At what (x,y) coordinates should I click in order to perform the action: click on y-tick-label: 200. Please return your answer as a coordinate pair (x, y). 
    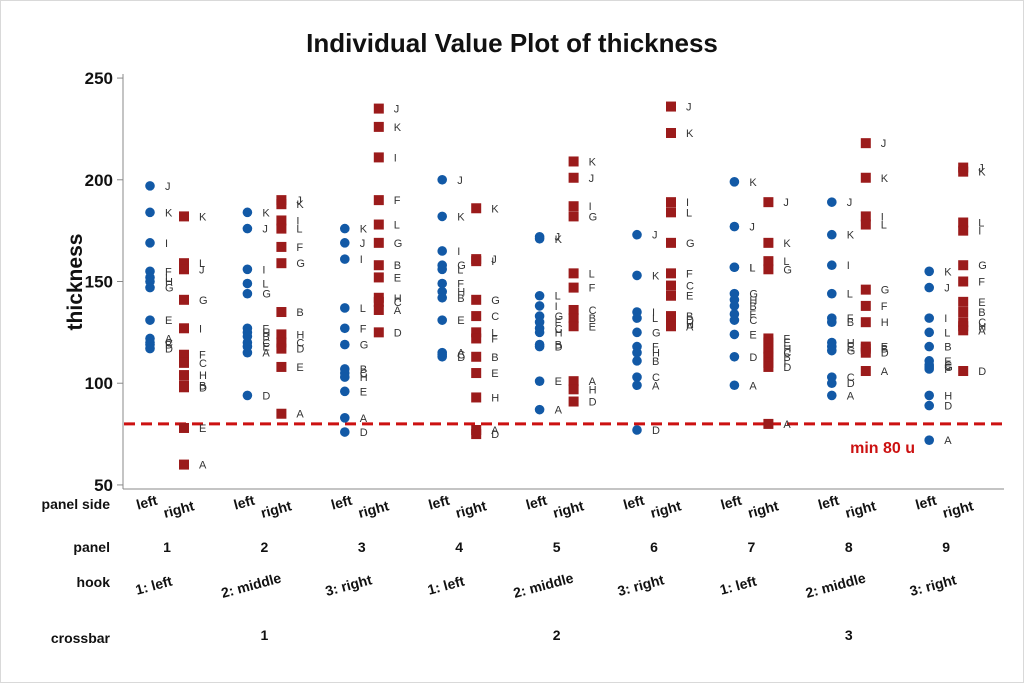
    Looking at the image, I should click on (99, 180).